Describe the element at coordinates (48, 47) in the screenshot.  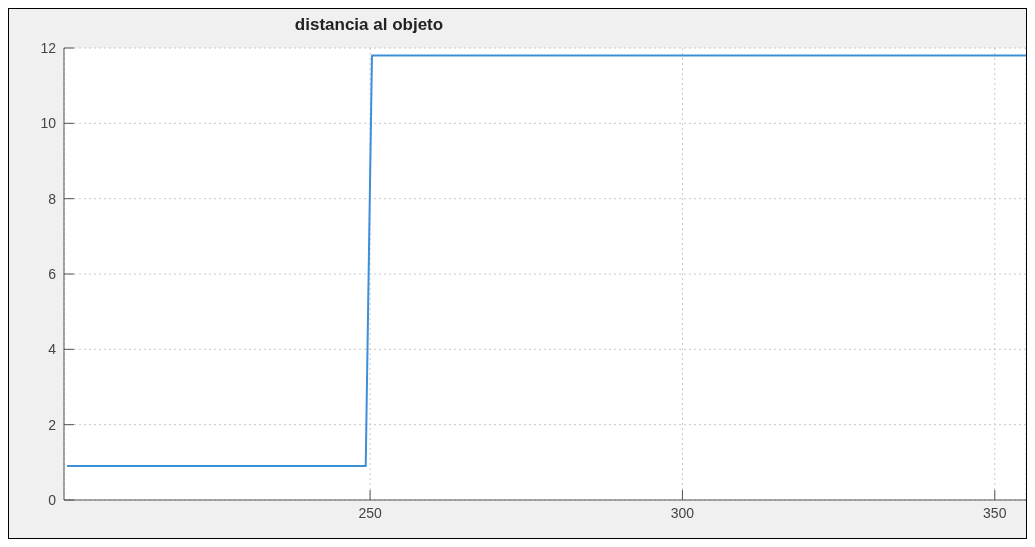
I see `y-tick-label: 12` at that location.